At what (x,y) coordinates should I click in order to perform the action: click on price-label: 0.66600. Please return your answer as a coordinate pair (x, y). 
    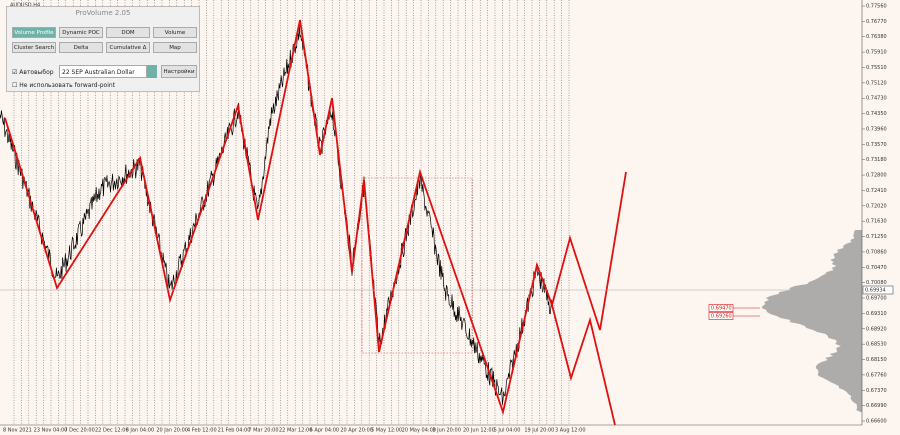
    Looking at the image, I should click on (876, 422).